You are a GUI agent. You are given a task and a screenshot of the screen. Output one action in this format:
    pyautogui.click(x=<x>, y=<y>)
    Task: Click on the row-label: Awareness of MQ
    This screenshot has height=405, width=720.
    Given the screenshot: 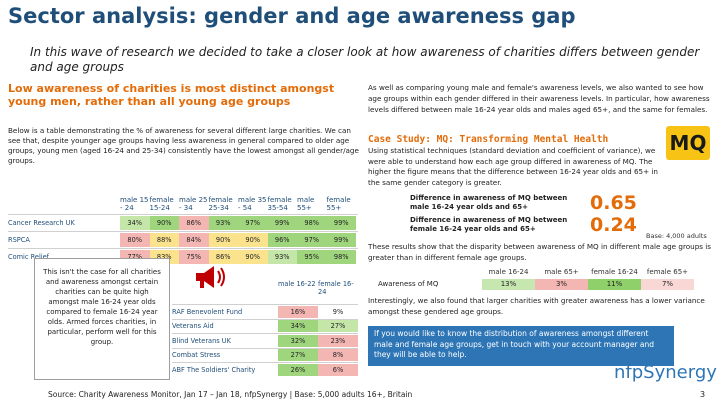 What is the action you would take?
    pyautogui.click(x=408, y=284)
    